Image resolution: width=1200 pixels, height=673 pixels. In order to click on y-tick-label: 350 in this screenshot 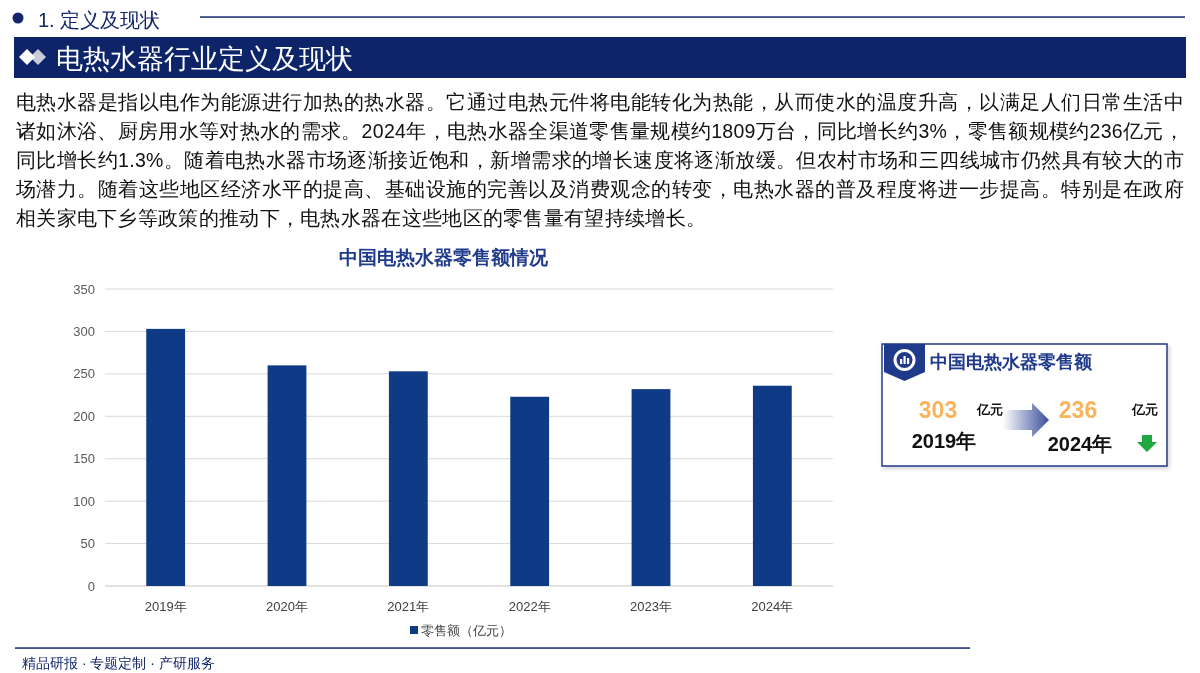, I will do `click(84, 289)`.